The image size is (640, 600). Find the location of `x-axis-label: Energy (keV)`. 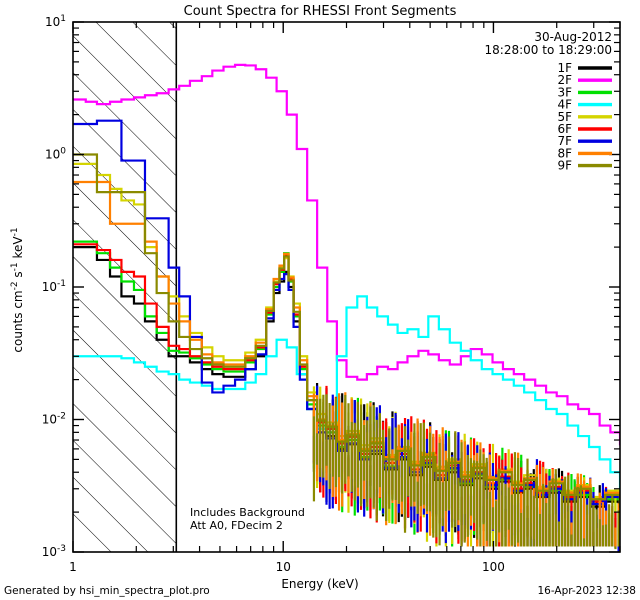

x-axis-label: Energy (keV) is located at coordinates (319, 584).